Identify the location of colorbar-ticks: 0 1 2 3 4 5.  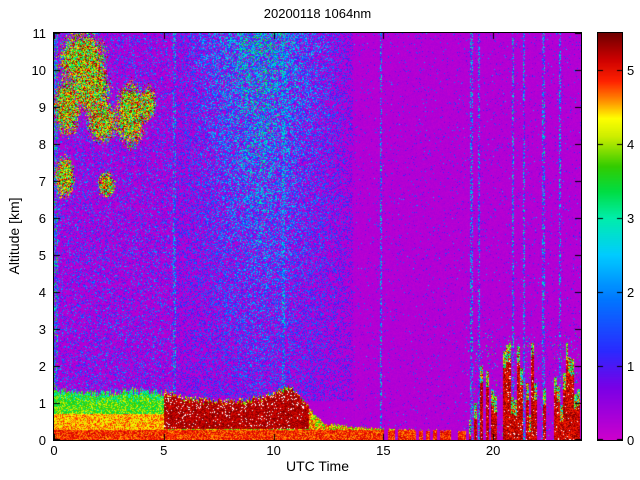
(633, 240).